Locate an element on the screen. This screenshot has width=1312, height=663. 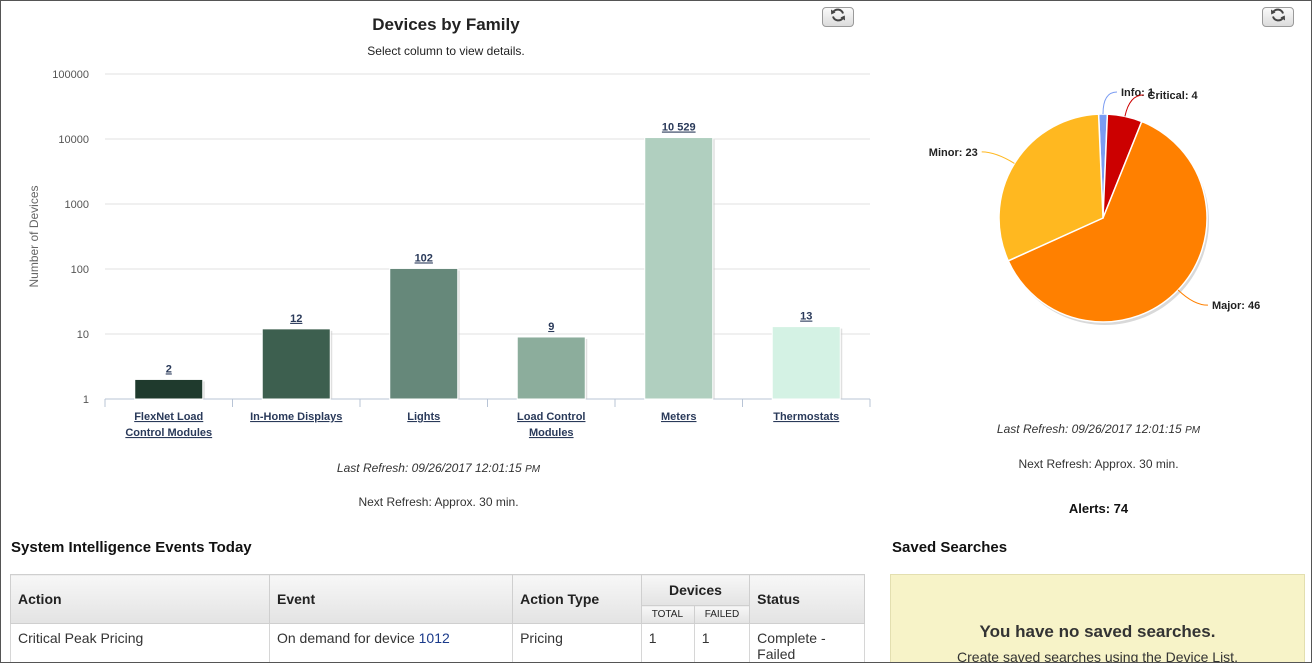
bar-data-label: 13 is located at coordinates (806, 317).